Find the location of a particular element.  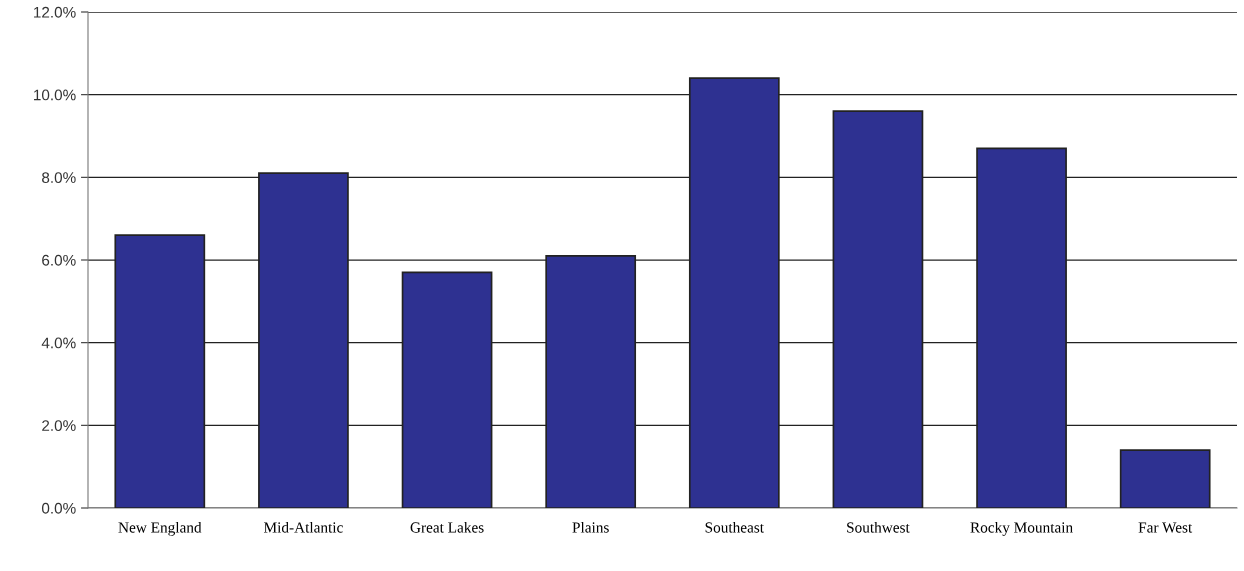

x-tick-label: Far West is located at coordinates (1165, 527).